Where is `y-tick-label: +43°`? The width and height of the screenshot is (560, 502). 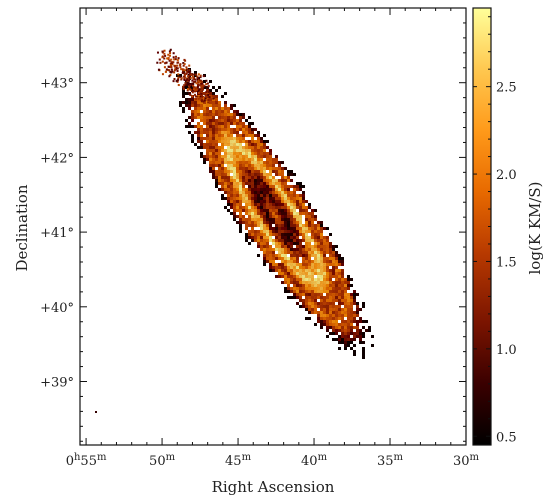
y-tick-label: +43° is located at coordinates (57, 84).